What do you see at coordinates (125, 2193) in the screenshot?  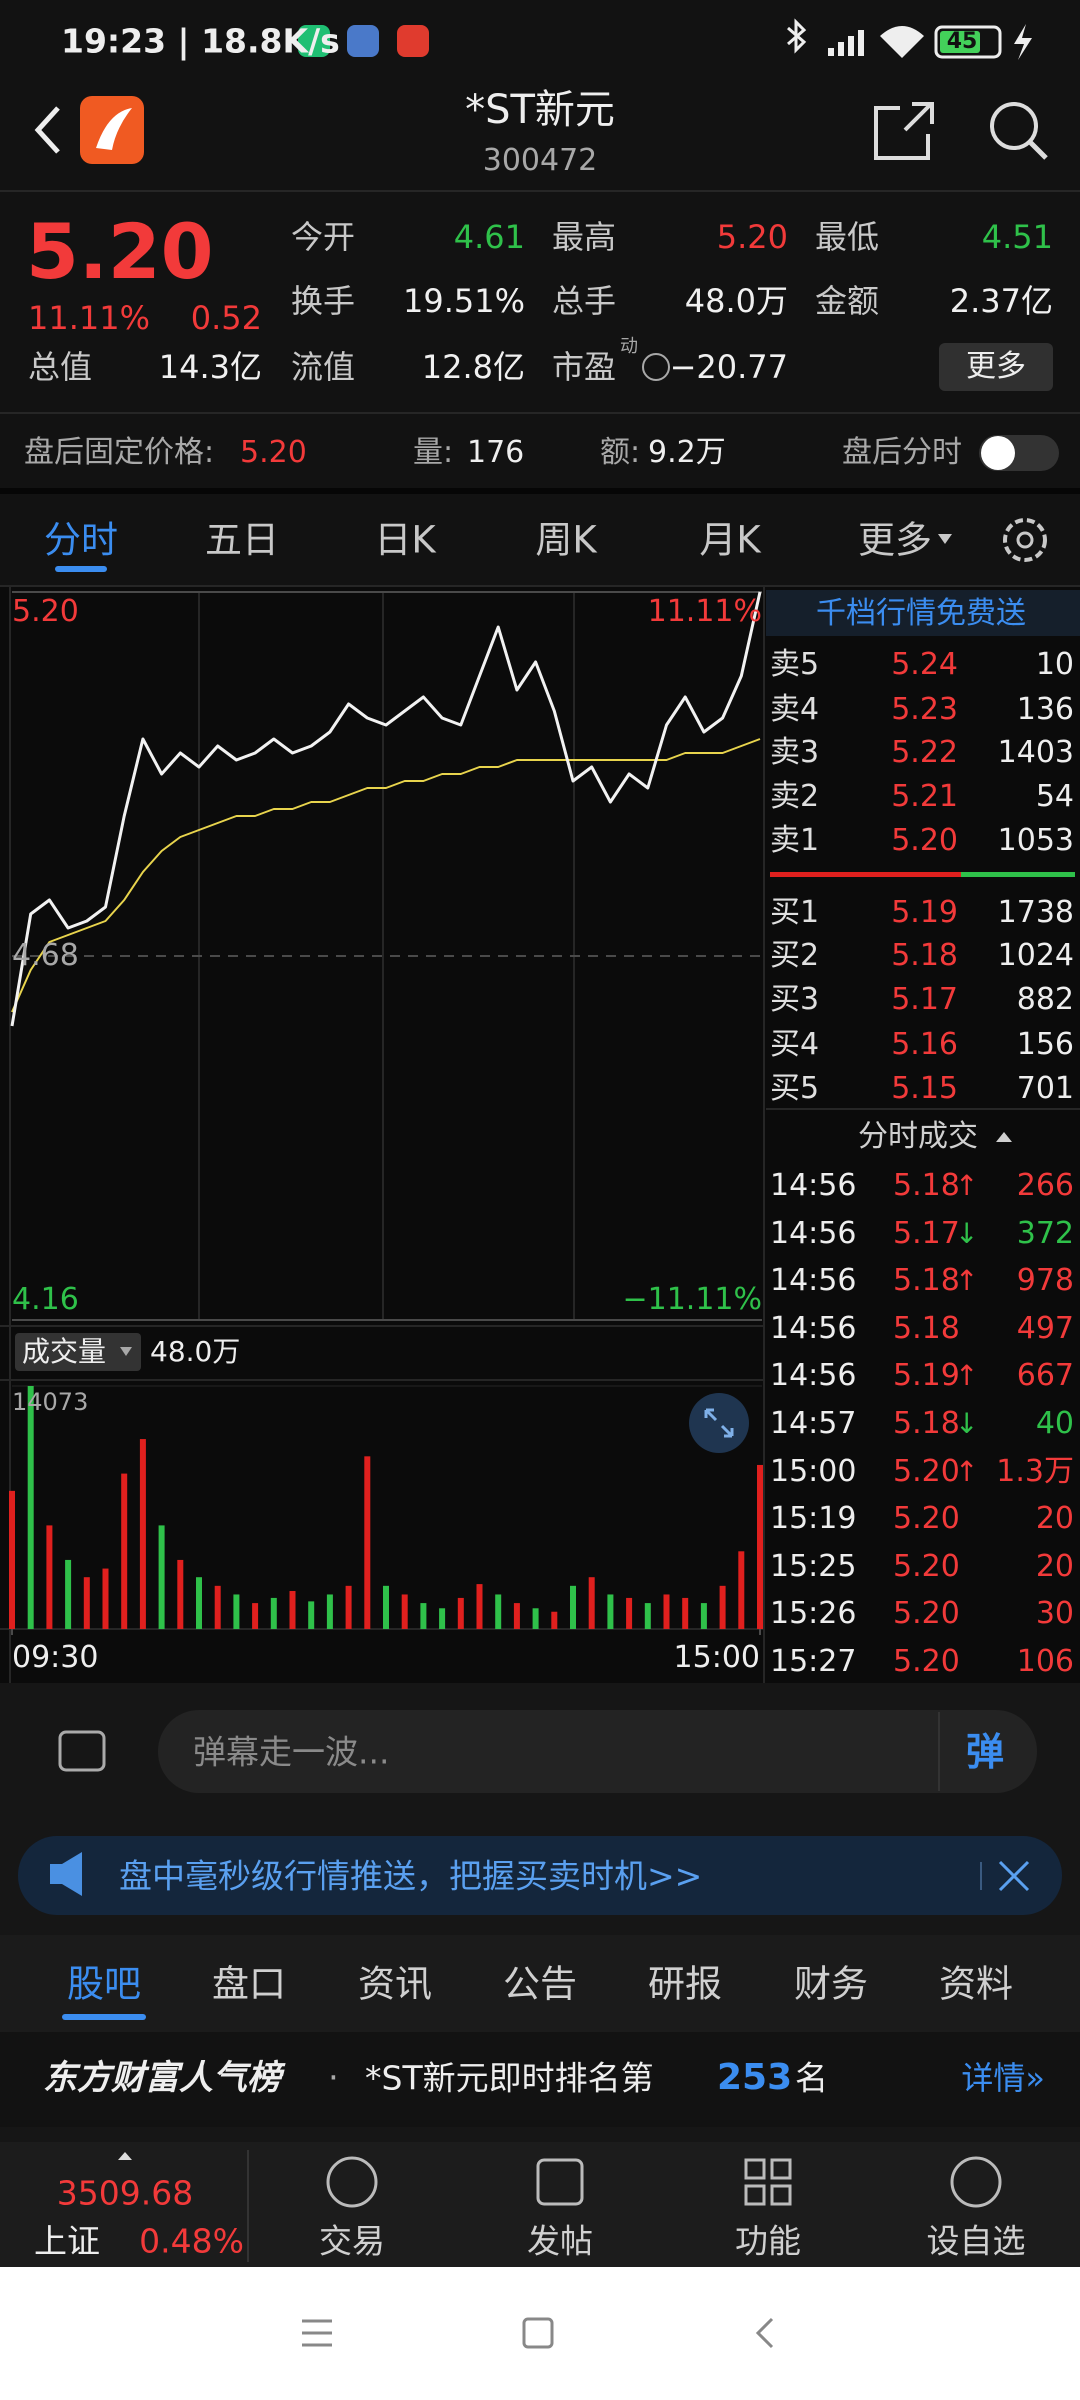 I see `index-value: 3509.68` at bounding box center [125, 2193].